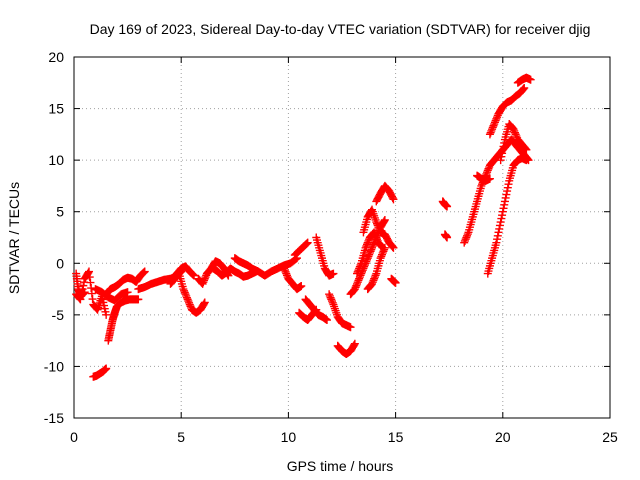 This screenshot has width=640, height=480. Describe the element at coordinates (185, 271) in the screenshot. I see `series-s9` at that location.